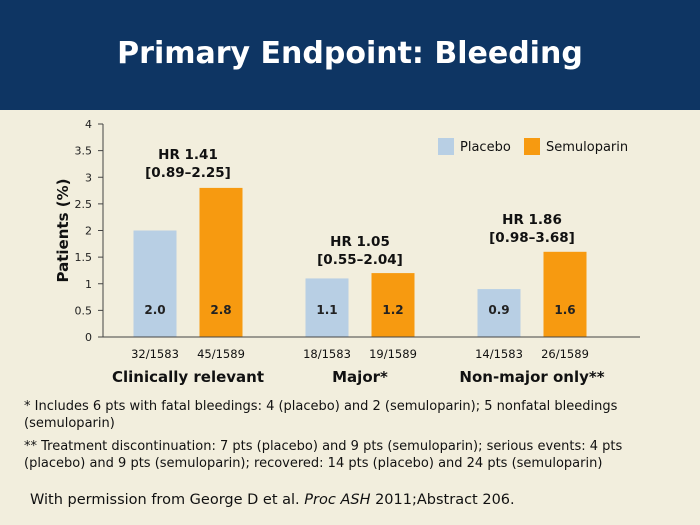  I want to click on event-count-label: 19/1589, so click(393, 354).